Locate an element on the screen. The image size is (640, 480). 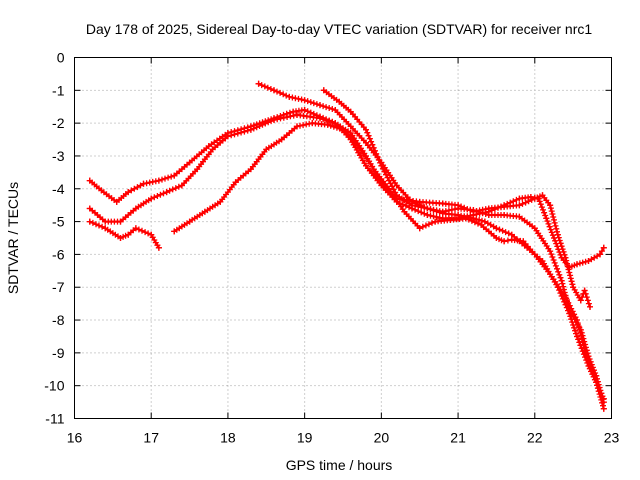
x-tick-label: 19 is located at coordinates (305, 438).